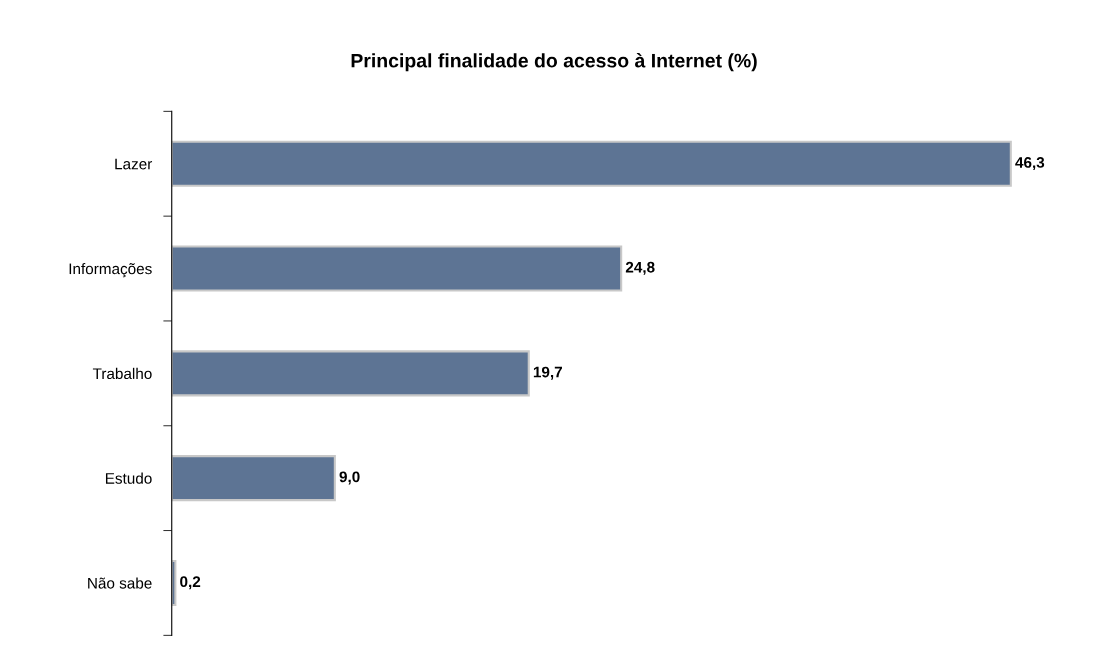 This screenshot has height=655, width=1108. I want to click on data-label: 24,8, so click(640, 268).